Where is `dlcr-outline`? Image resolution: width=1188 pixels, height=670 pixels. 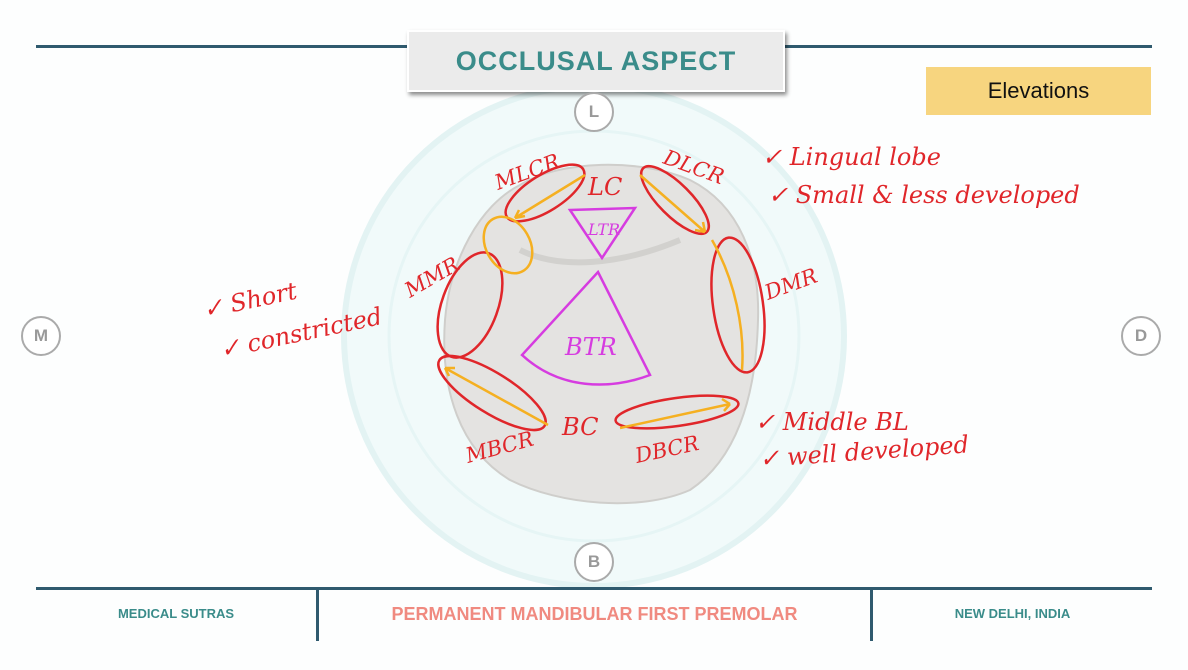
dlcr-outline is located at coordinates (675, 200).